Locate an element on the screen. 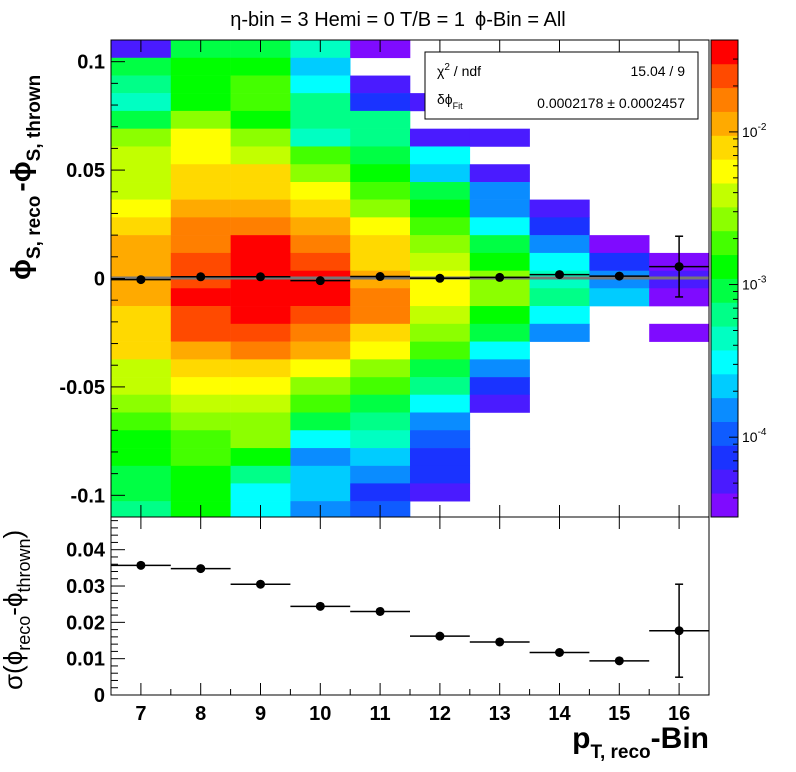  bottom-markers is located at coordinates (410, 619).